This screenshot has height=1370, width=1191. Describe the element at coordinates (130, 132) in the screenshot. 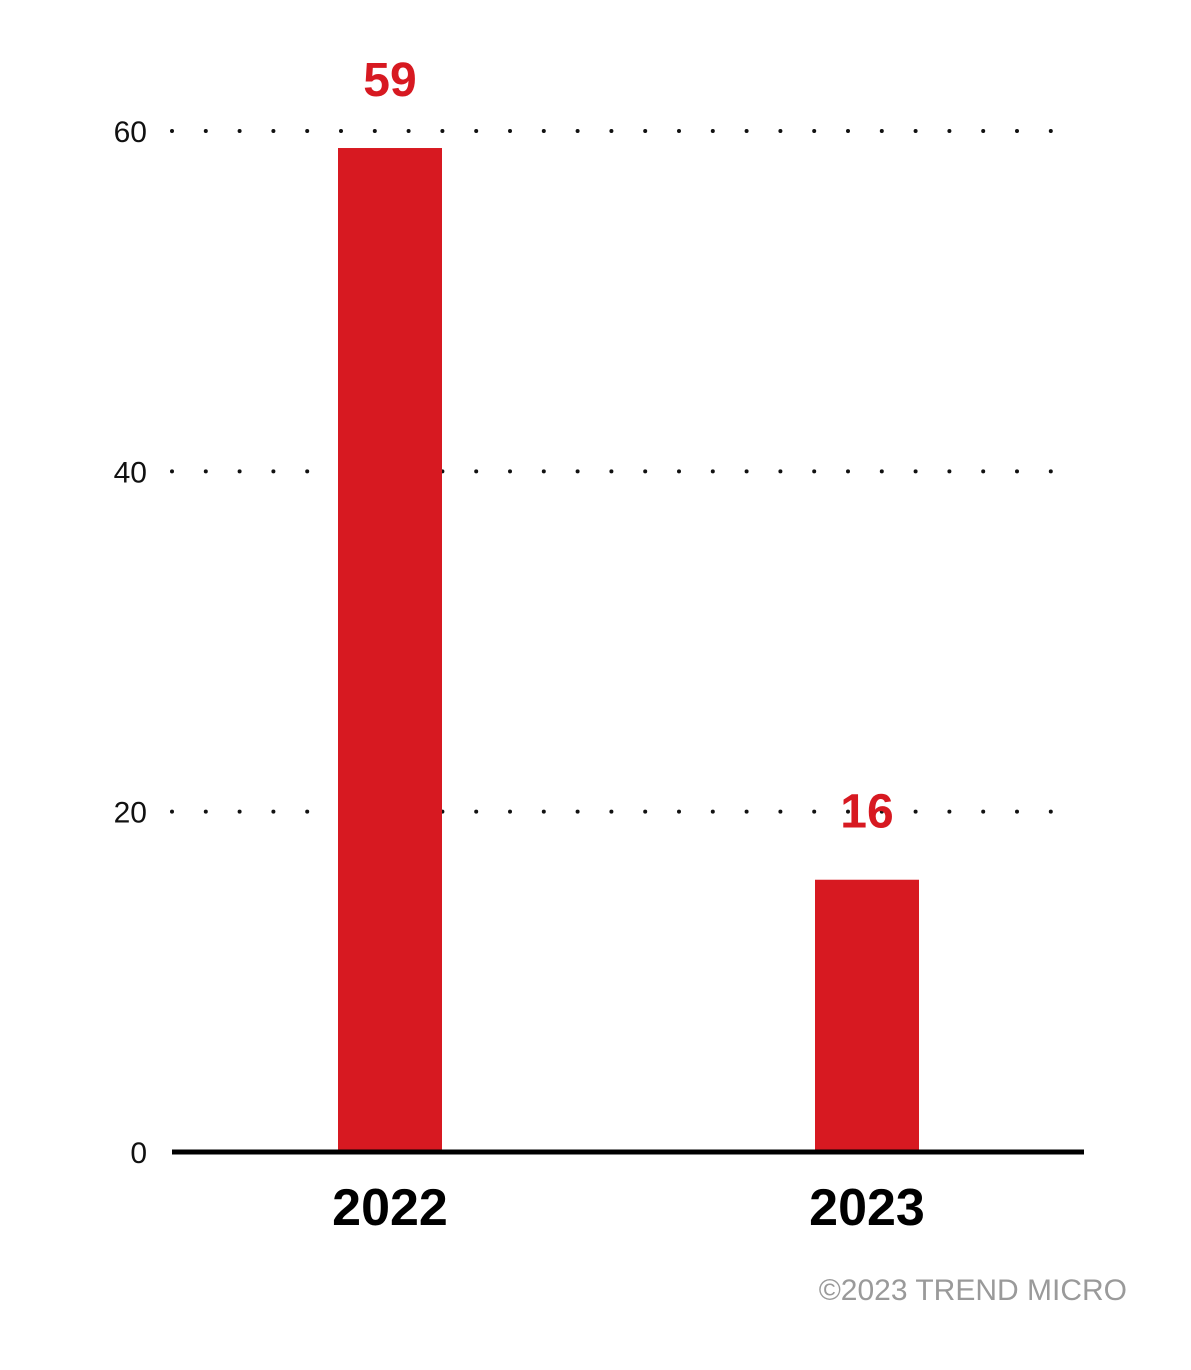

I see `y-tick-label-3: 60` at that location.